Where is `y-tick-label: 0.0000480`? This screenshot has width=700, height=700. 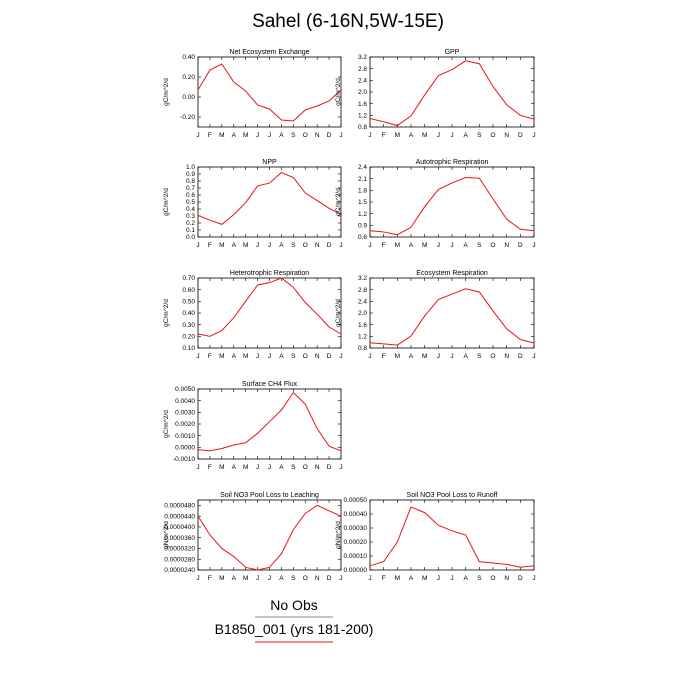 y-tick-label: 0.0000480 is located at coordinates (179, 506).